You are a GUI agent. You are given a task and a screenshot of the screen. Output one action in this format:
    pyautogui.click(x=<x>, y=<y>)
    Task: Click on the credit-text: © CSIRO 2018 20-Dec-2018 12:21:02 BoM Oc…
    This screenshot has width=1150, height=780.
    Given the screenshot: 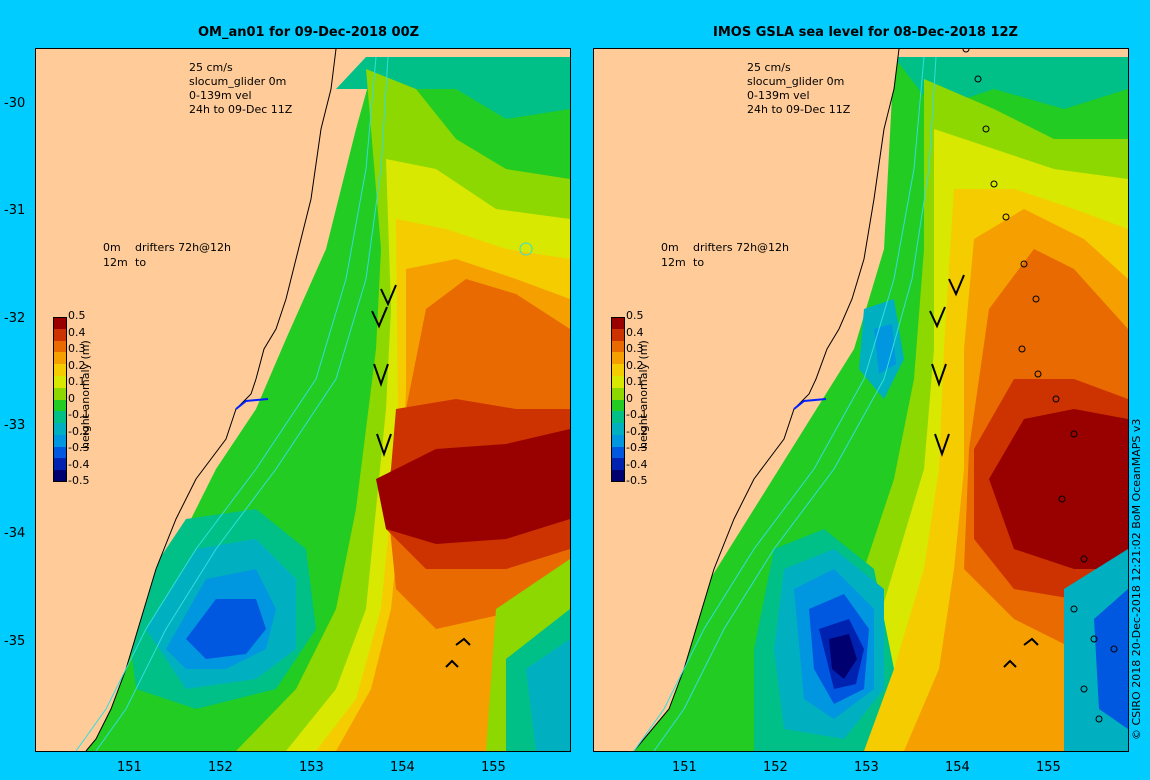 What is the action you would take?
    pyautogui.click(x=1136, y=579)
    